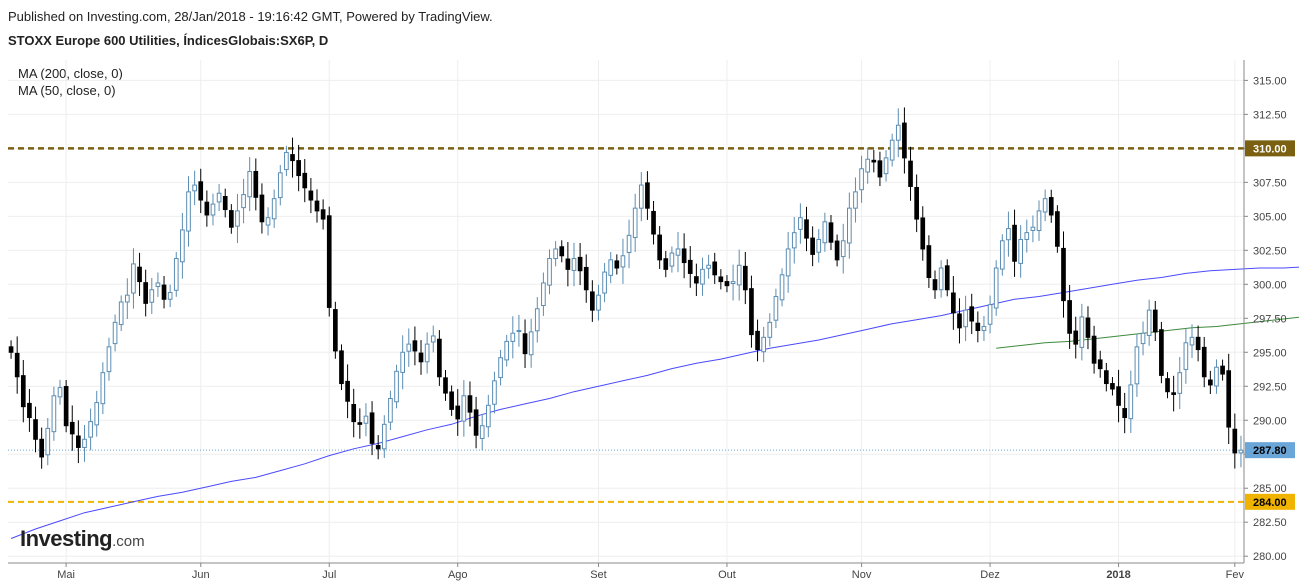 This screenshot has width=1299, height=586. What do you see at coordinates (82, 538) in the screenshot?
I see `investing-logo: Investing.com` at bounding box center [82, 538].